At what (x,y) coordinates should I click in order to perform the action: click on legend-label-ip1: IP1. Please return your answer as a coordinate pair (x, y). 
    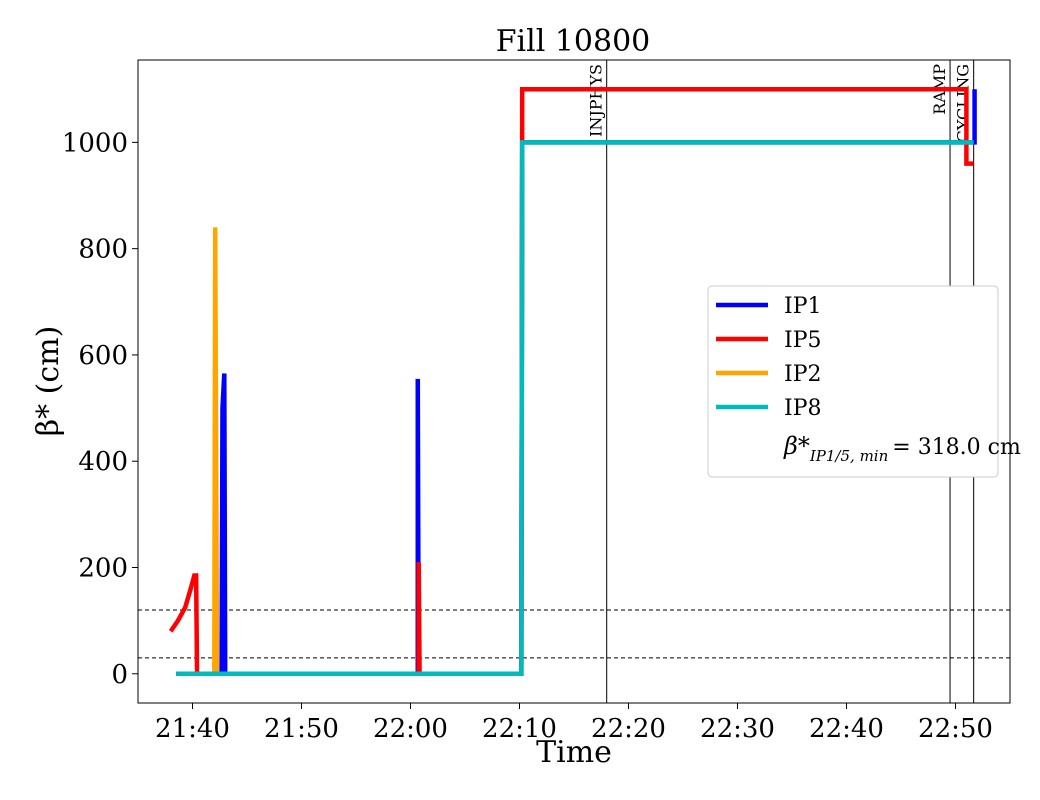
    Looking at the image, I should click on (803, 306).